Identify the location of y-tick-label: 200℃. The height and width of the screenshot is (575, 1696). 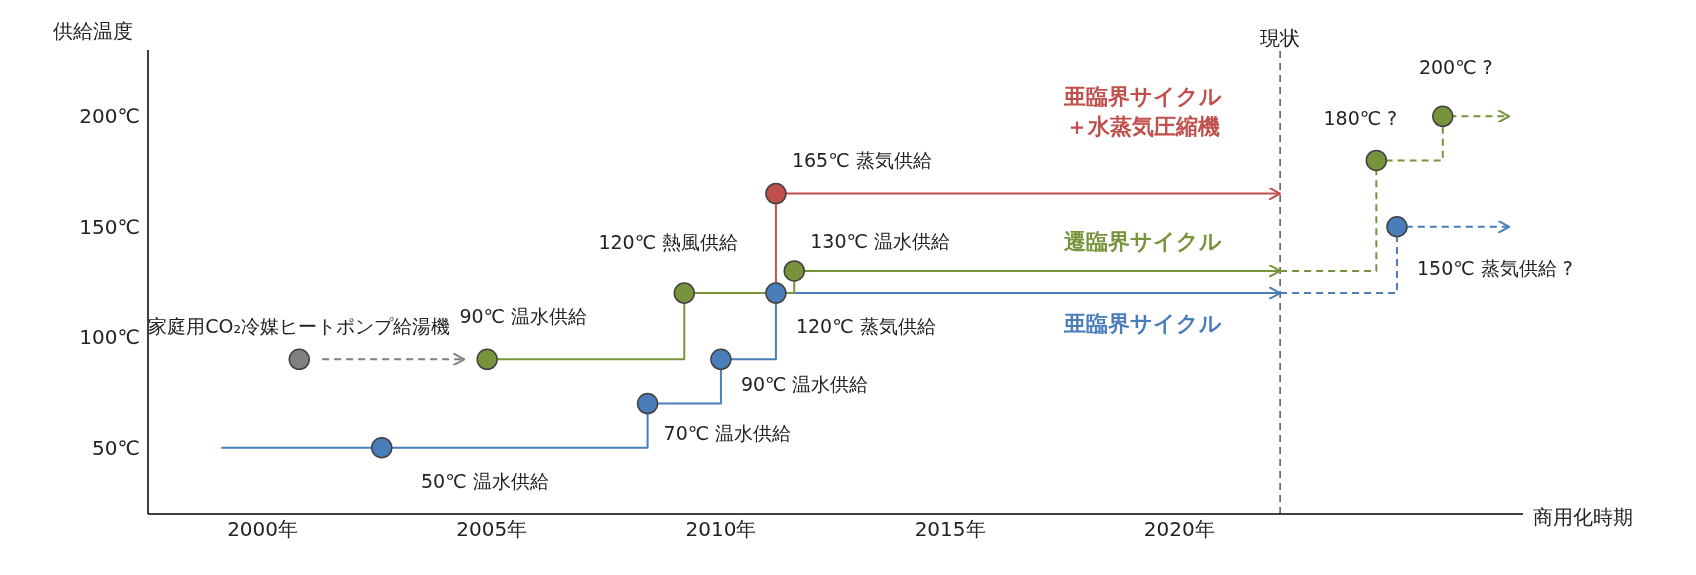
(109, 116).